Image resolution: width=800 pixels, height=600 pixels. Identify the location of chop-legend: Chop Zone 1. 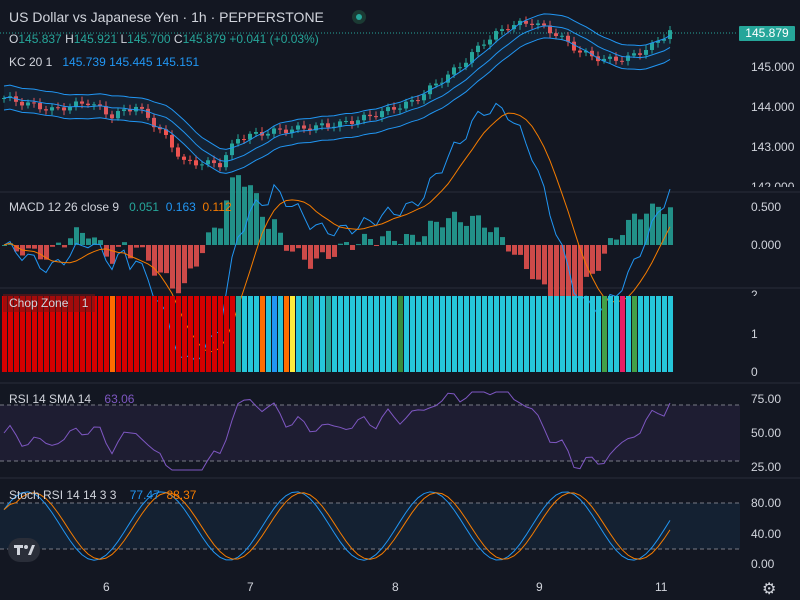
(48, 303).